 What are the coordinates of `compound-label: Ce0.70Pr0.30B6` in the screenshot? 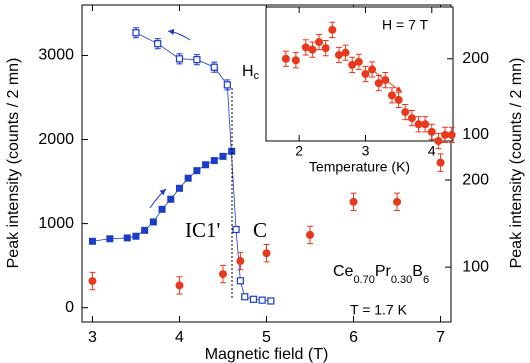 It's located at (381, 274).